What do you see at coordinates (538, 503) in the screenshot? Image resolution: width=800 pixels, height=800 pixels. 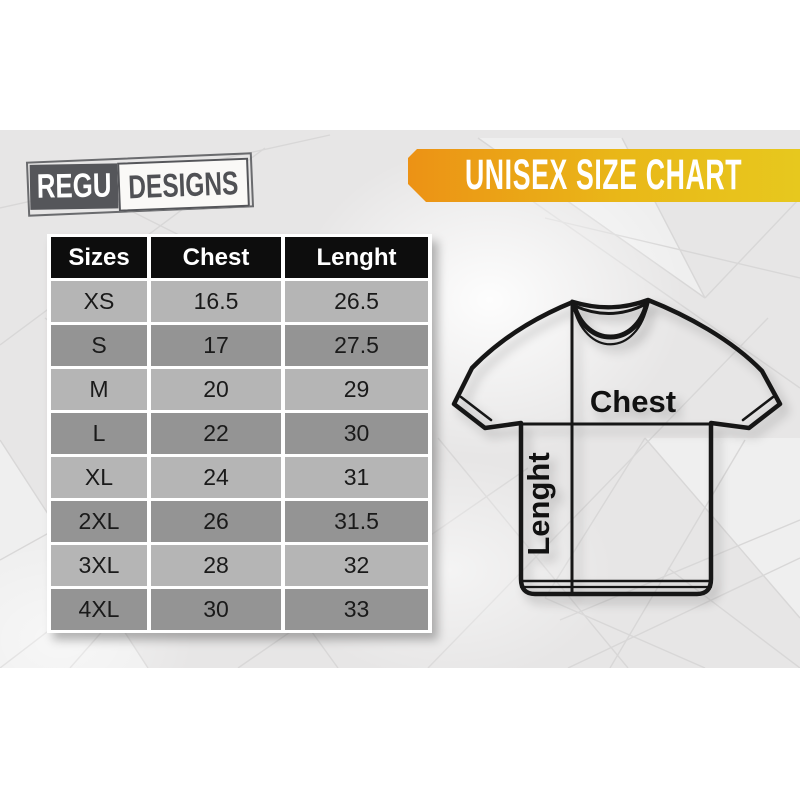 I see `length-label: Lenght` at bounding box center [538, 503].